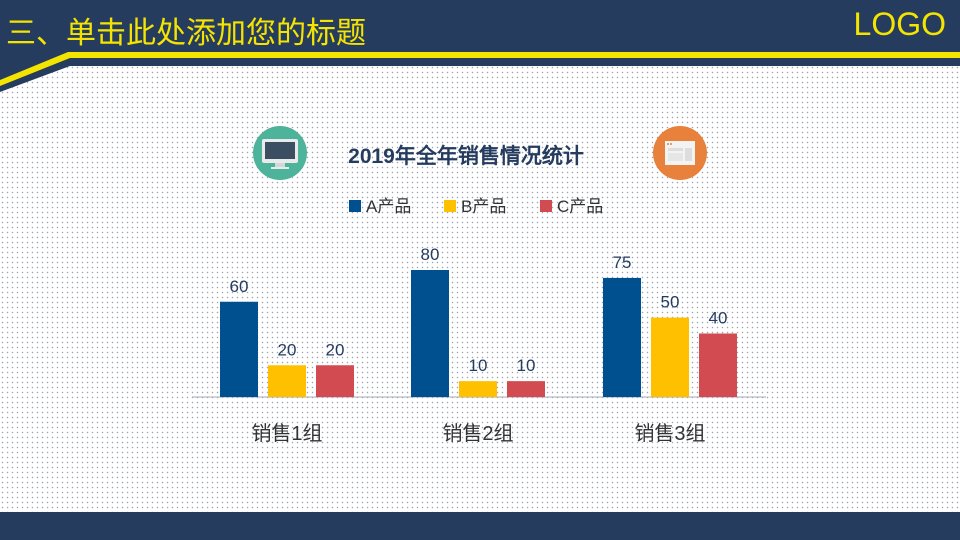  I want to click on data-label: 60, so click(239, 286).